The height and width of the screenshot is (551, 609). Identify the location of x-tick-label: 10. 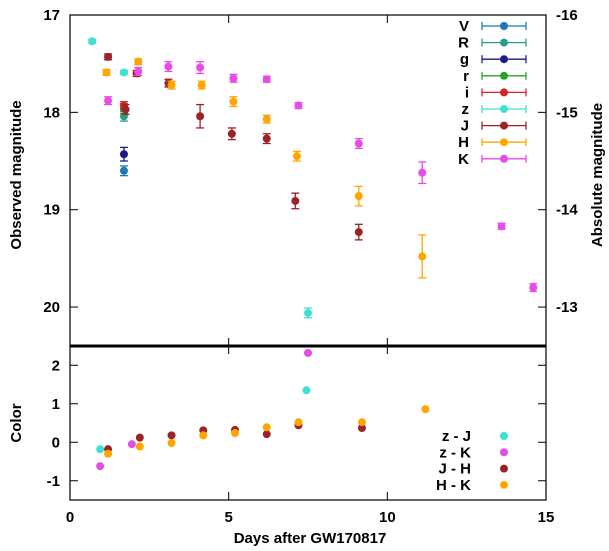
(387, 517).